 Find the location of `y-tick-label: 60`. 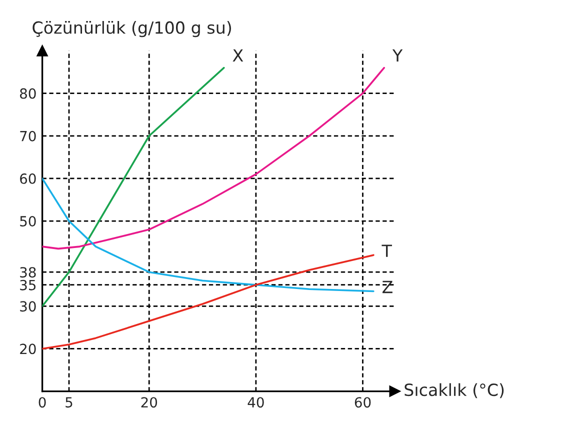

y-tick-label: 60 is located at coordinates (28, 178).